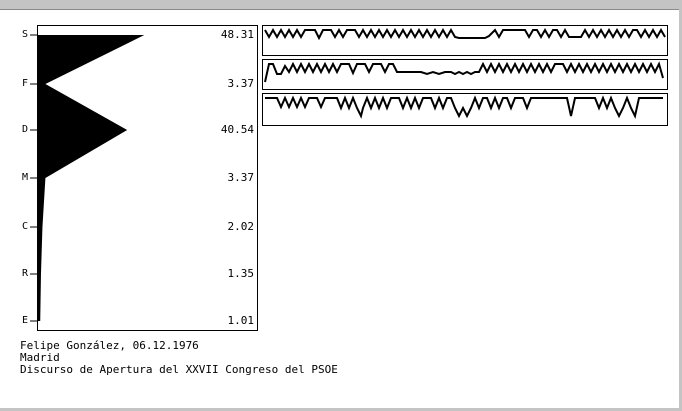 Image resolution: width=682 pixels, height=411 pixels. What do you see at coordinates (241, 177) in the screenshot?
I see `value-label-m: 3.37` at bounding box center [241, 177].